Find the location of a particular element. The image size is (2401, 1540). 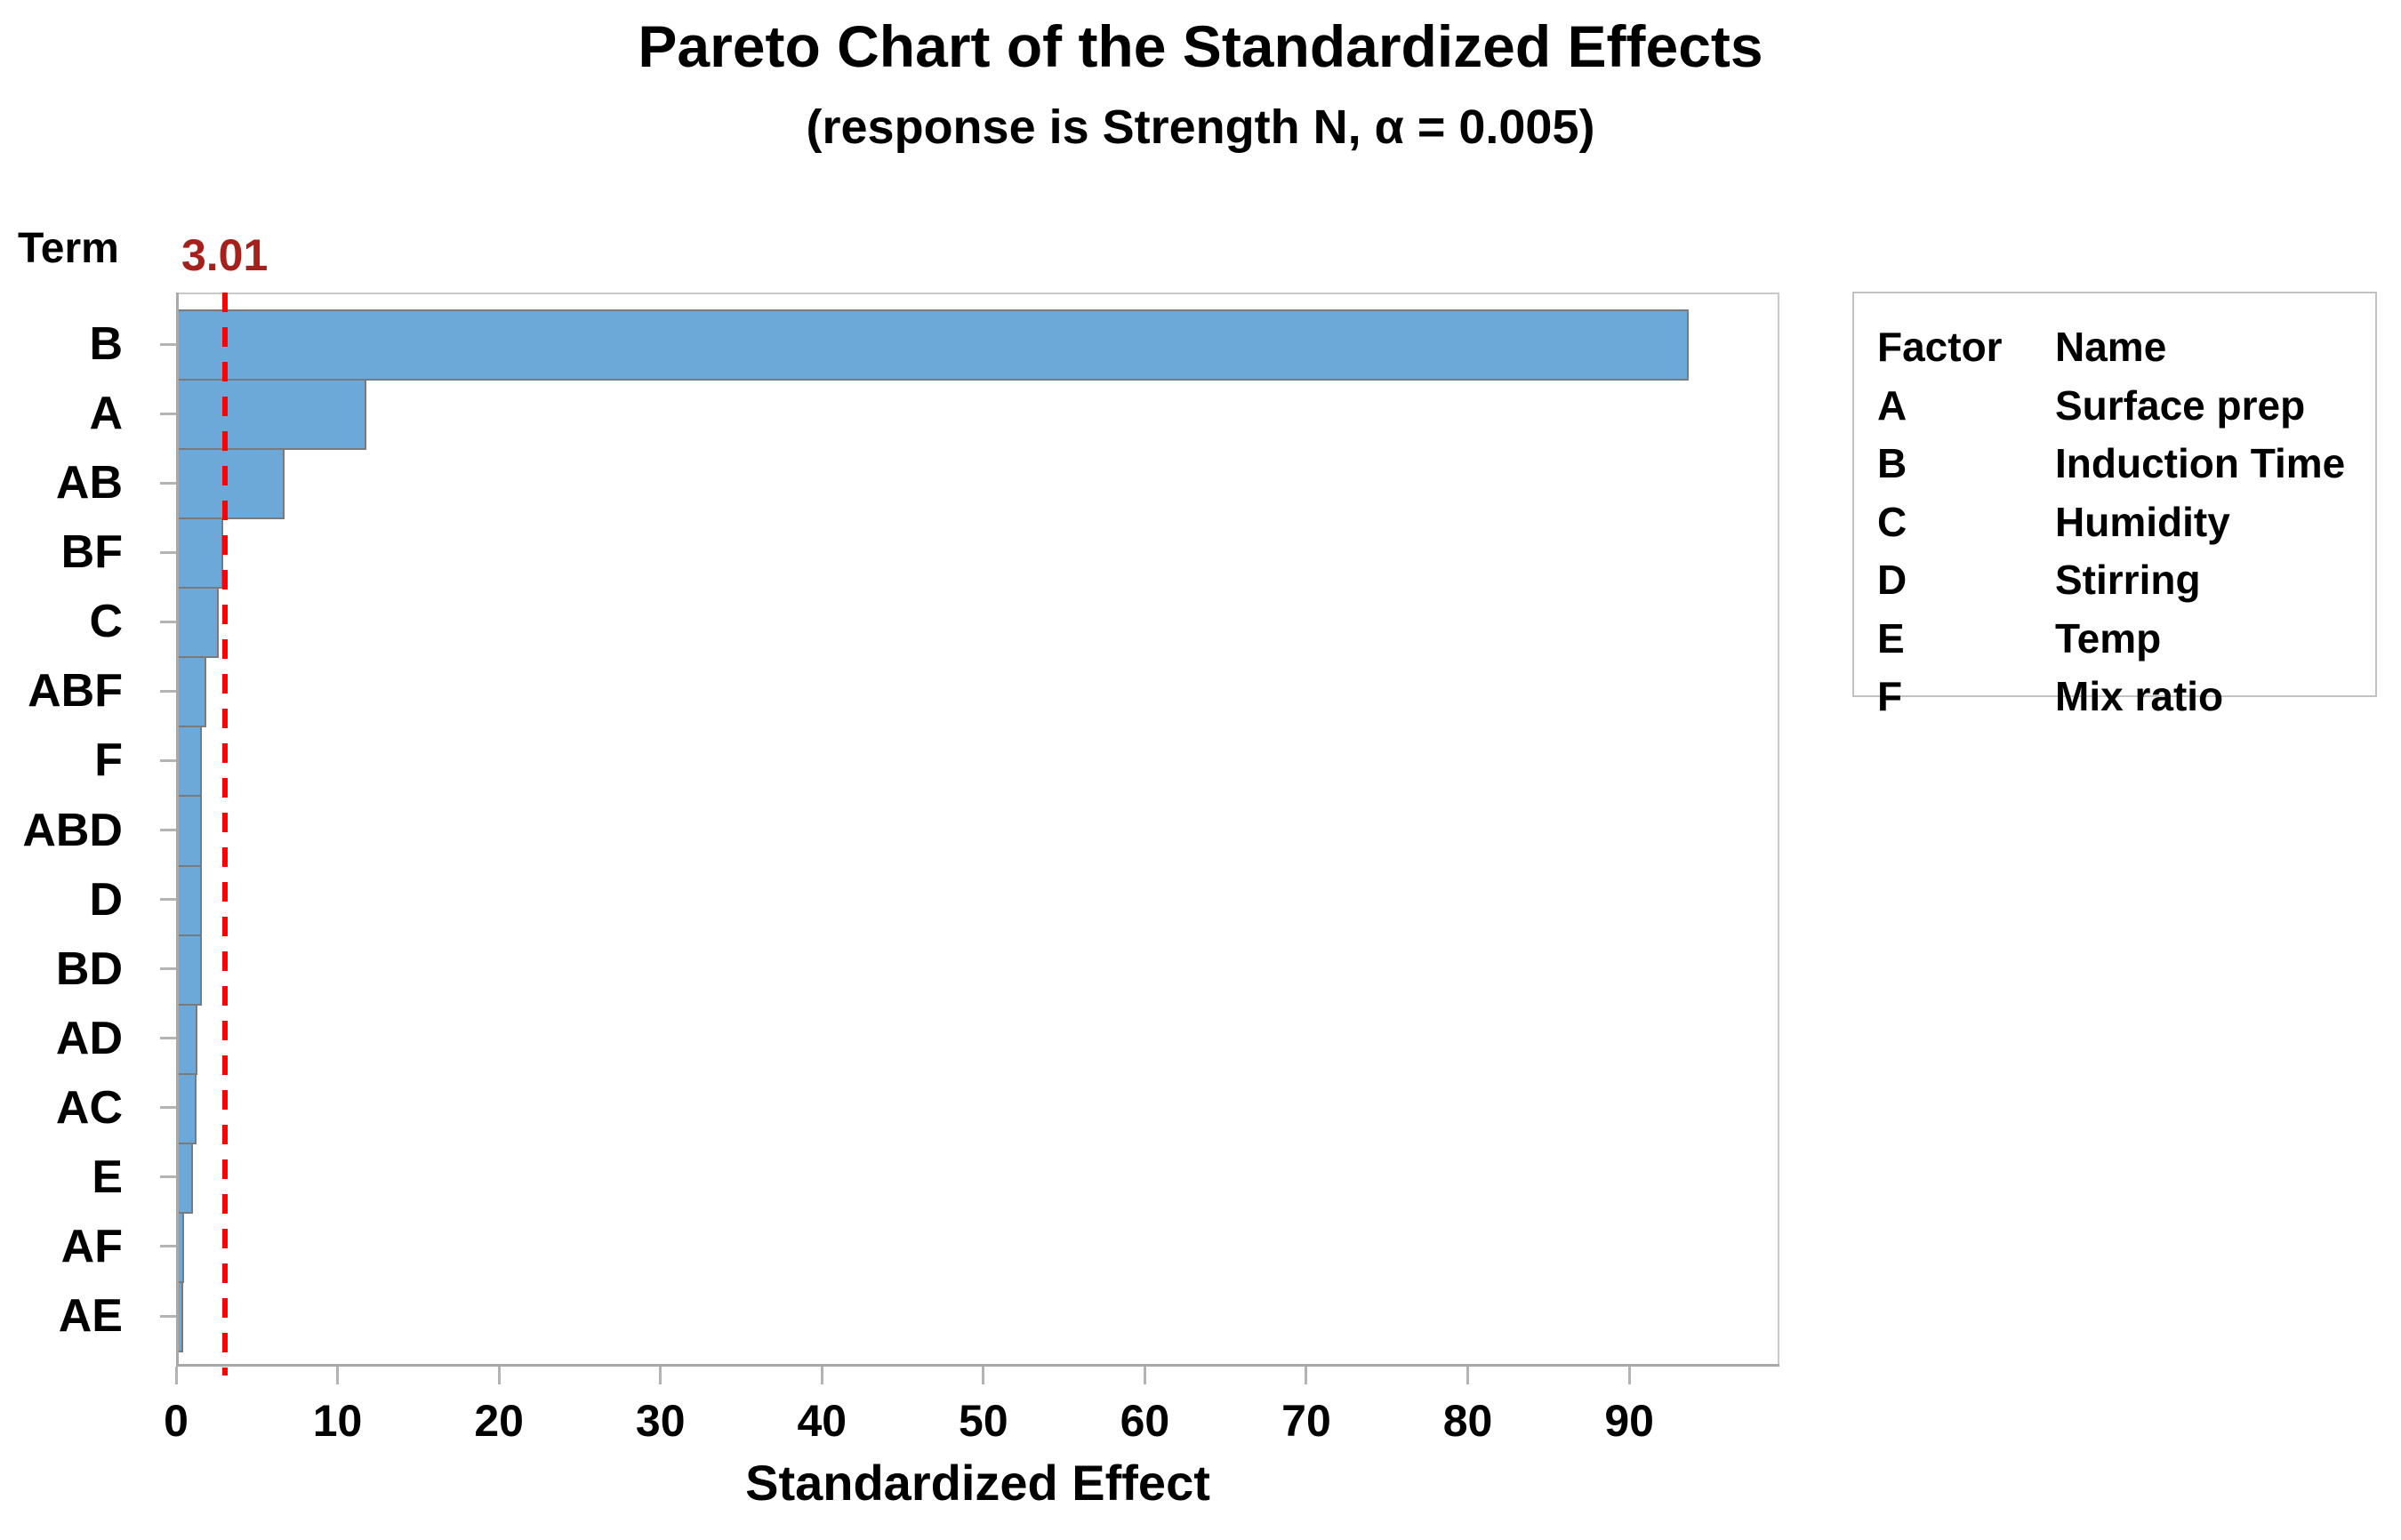

legend-row-B: B Induction Time is located at coordinates (2117, 469).